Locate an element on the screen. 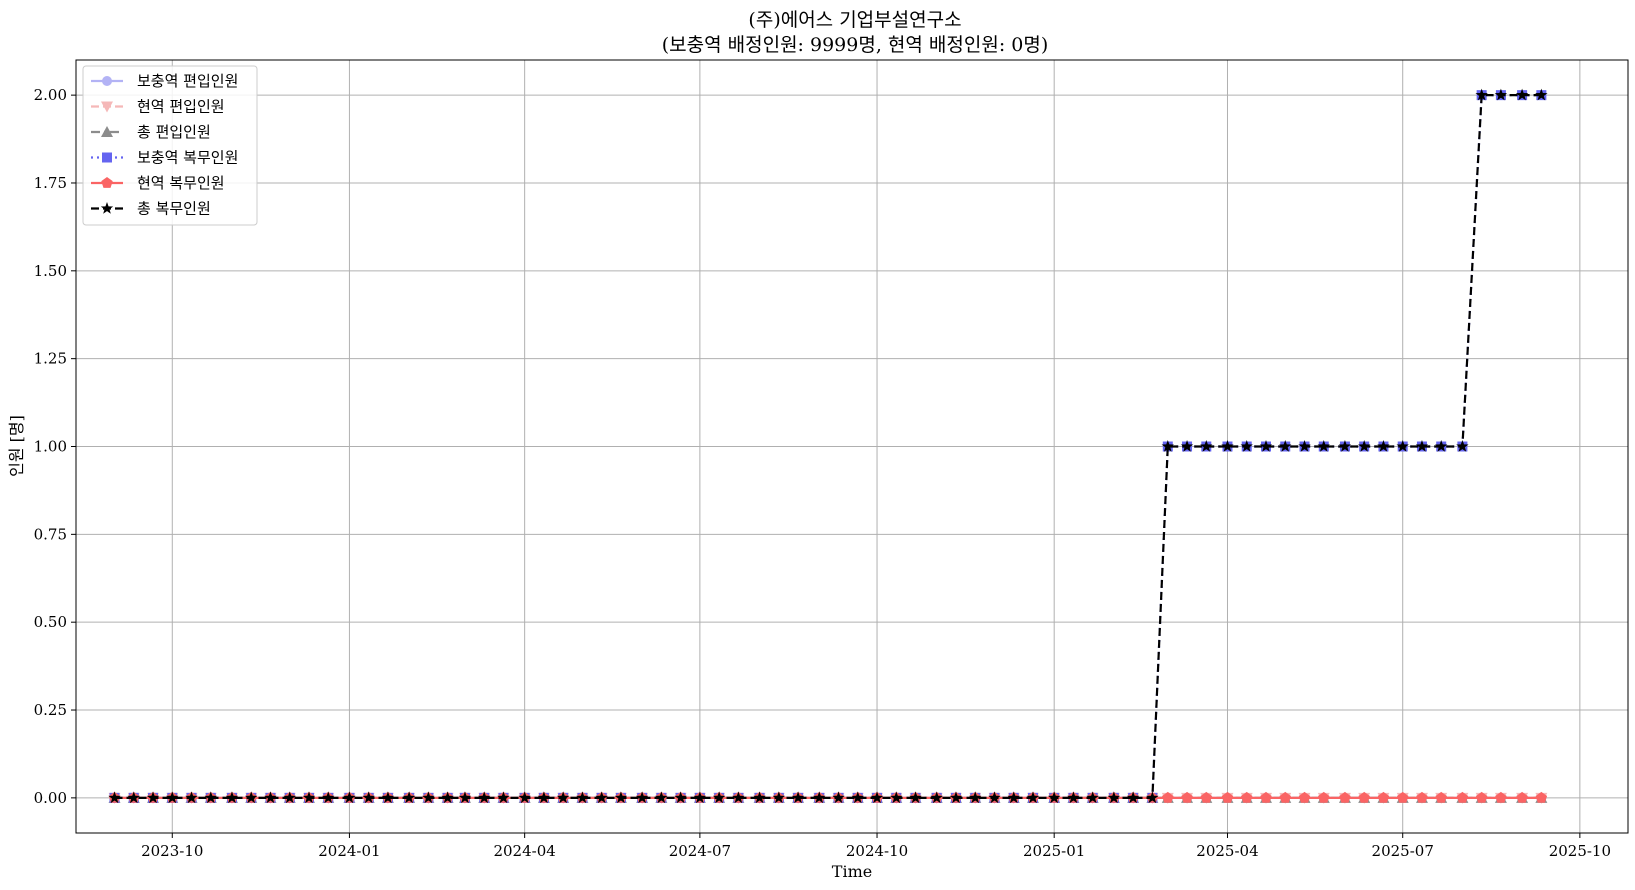 Image resolution: width=1635 pixels, height=890 pixels. x-tick-label: 2025-10 is located at coordinates (1580, 851).